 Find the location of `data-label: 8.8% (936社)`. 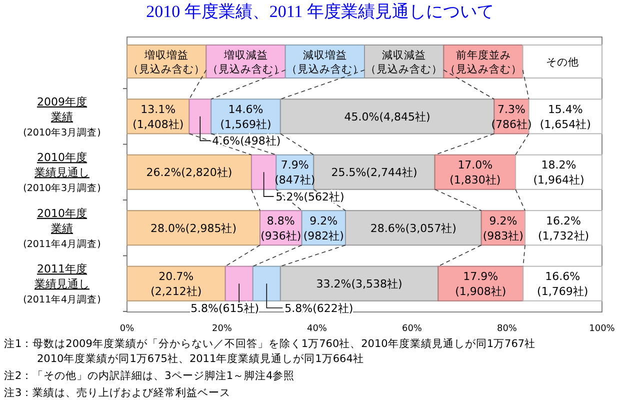

data-label: 8.8% (936社) is located at coordinates (281, 228).